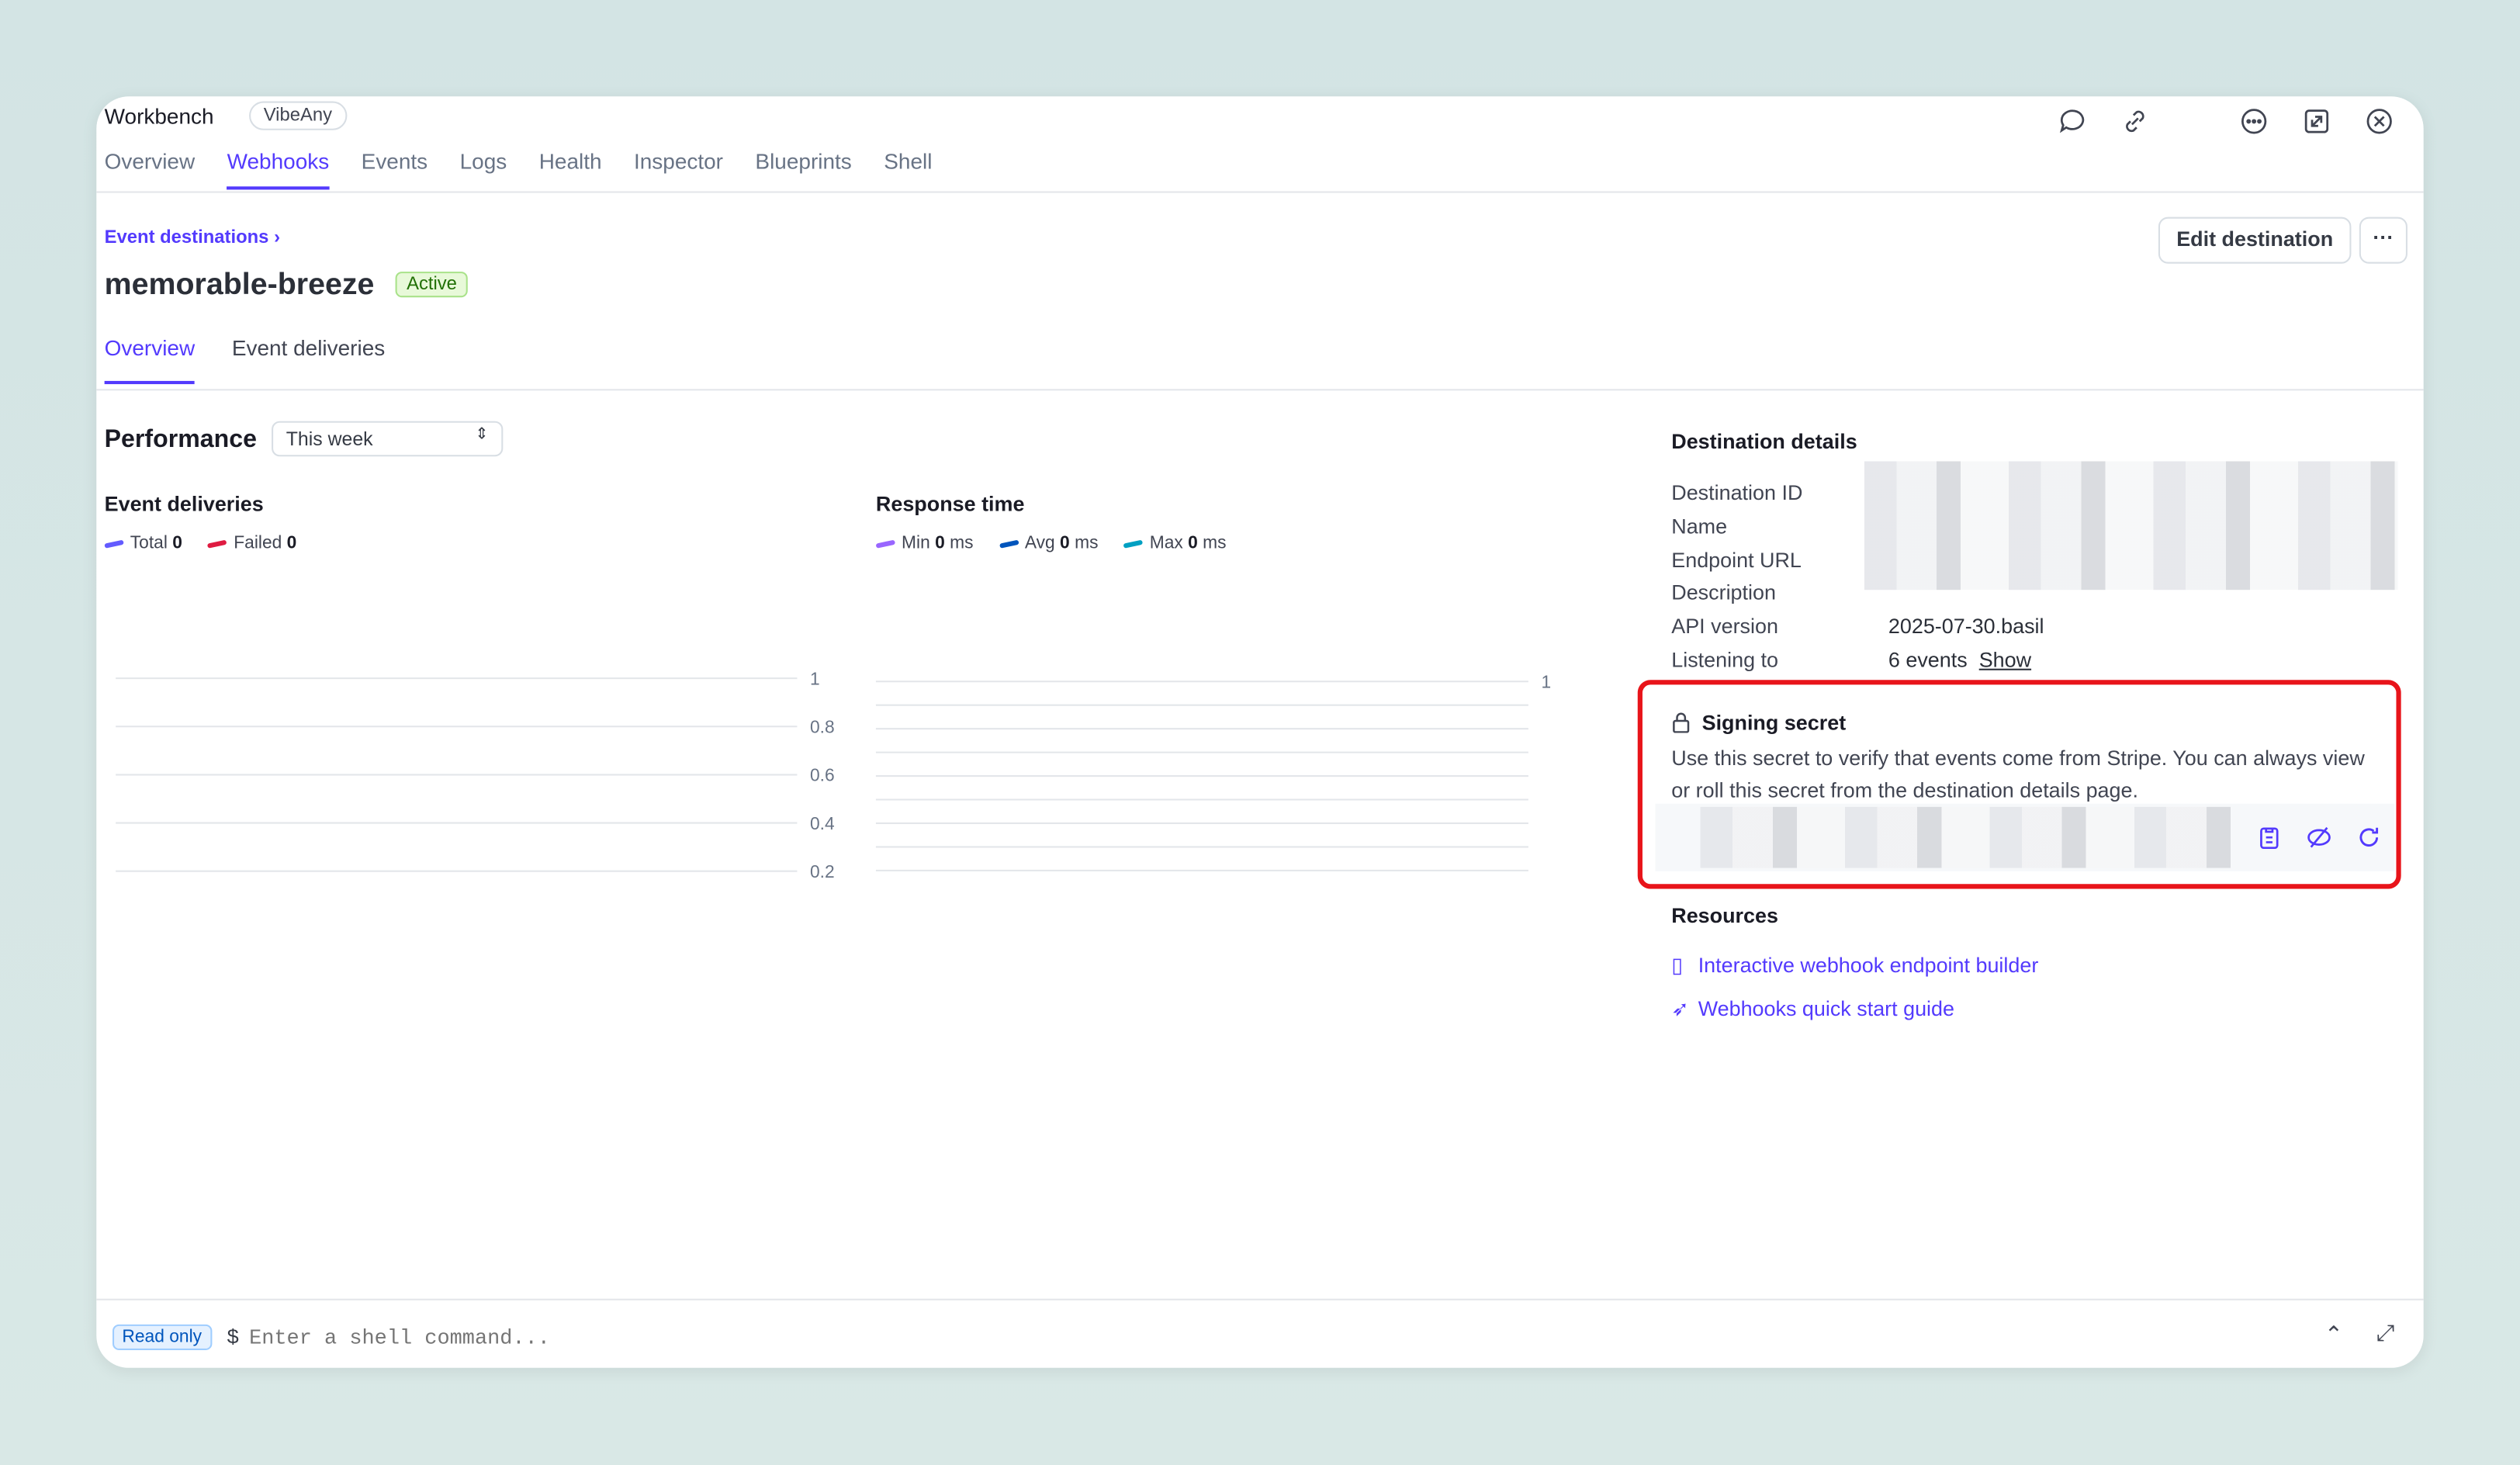 This screenshot has width=2520, height=1465. I want to click on label-endpoint-url: Endpoint URL, so click(1736, 559).